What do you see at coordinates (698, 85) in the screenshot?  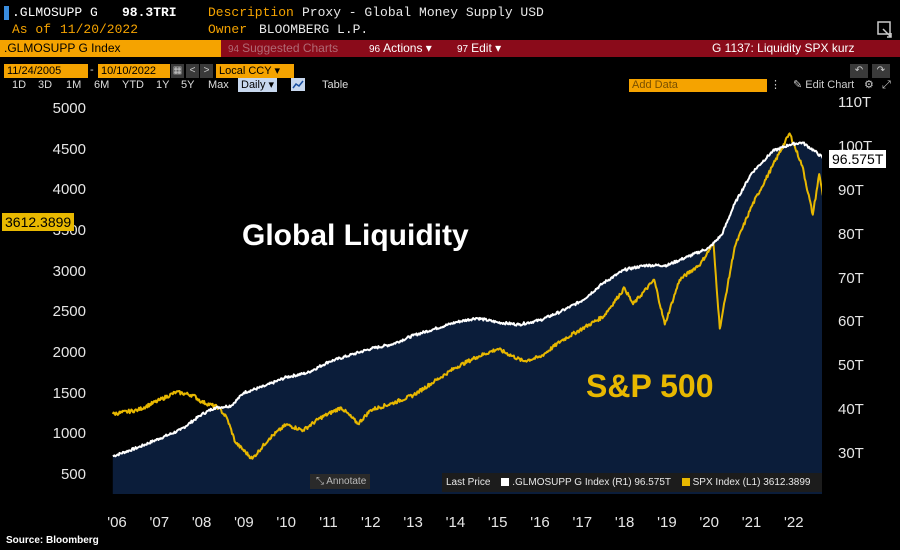 I see `add-data-input: Add Data` at bounding box center [698, 85].